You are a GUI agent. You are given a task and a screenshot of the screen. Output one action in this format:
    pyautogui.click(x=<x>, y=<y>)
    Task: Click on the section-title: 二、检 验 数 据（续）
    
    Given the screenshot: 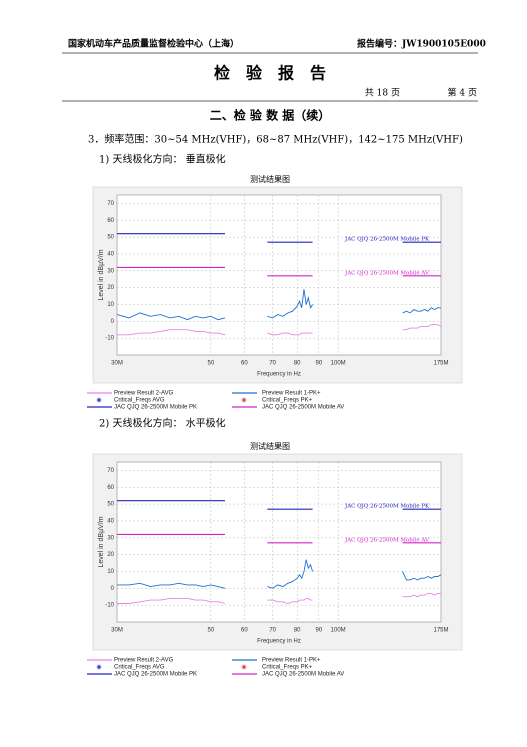 What is the action you would take?
    pyautogui.click(x=270, y=115)
    